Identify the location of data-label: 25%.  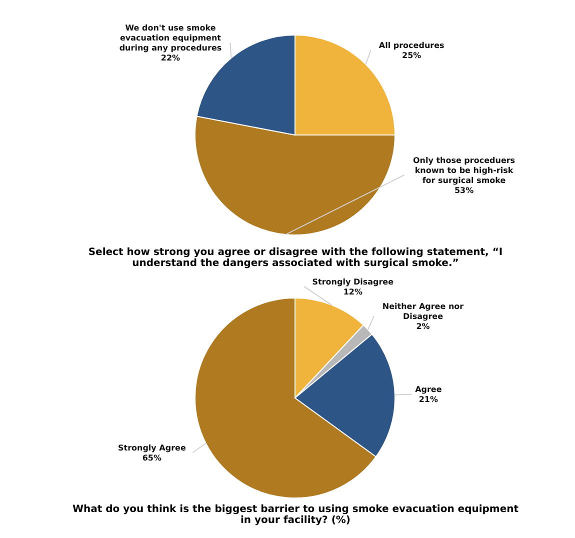
(412, 55).